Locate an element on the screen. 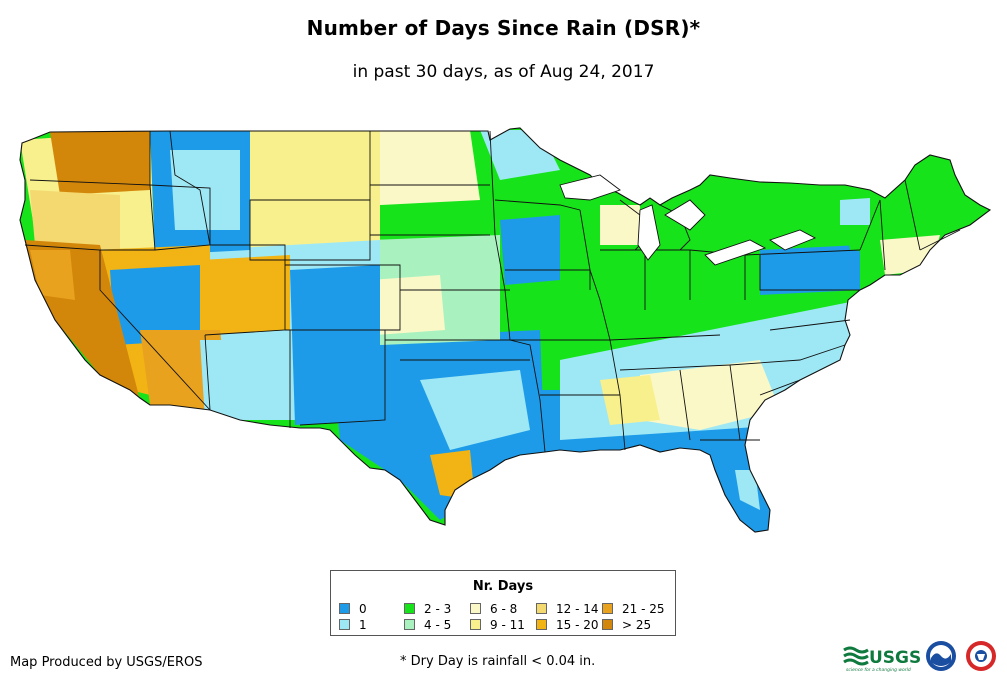  map-credit: Map Produced by USGS/EROS is located at coordinates (106, 662).